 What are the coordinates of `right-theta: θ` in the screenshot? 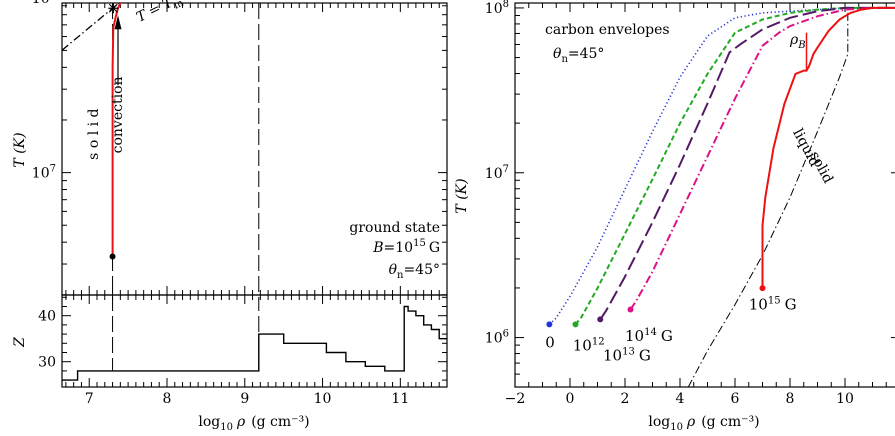 It's located at (557, 54).